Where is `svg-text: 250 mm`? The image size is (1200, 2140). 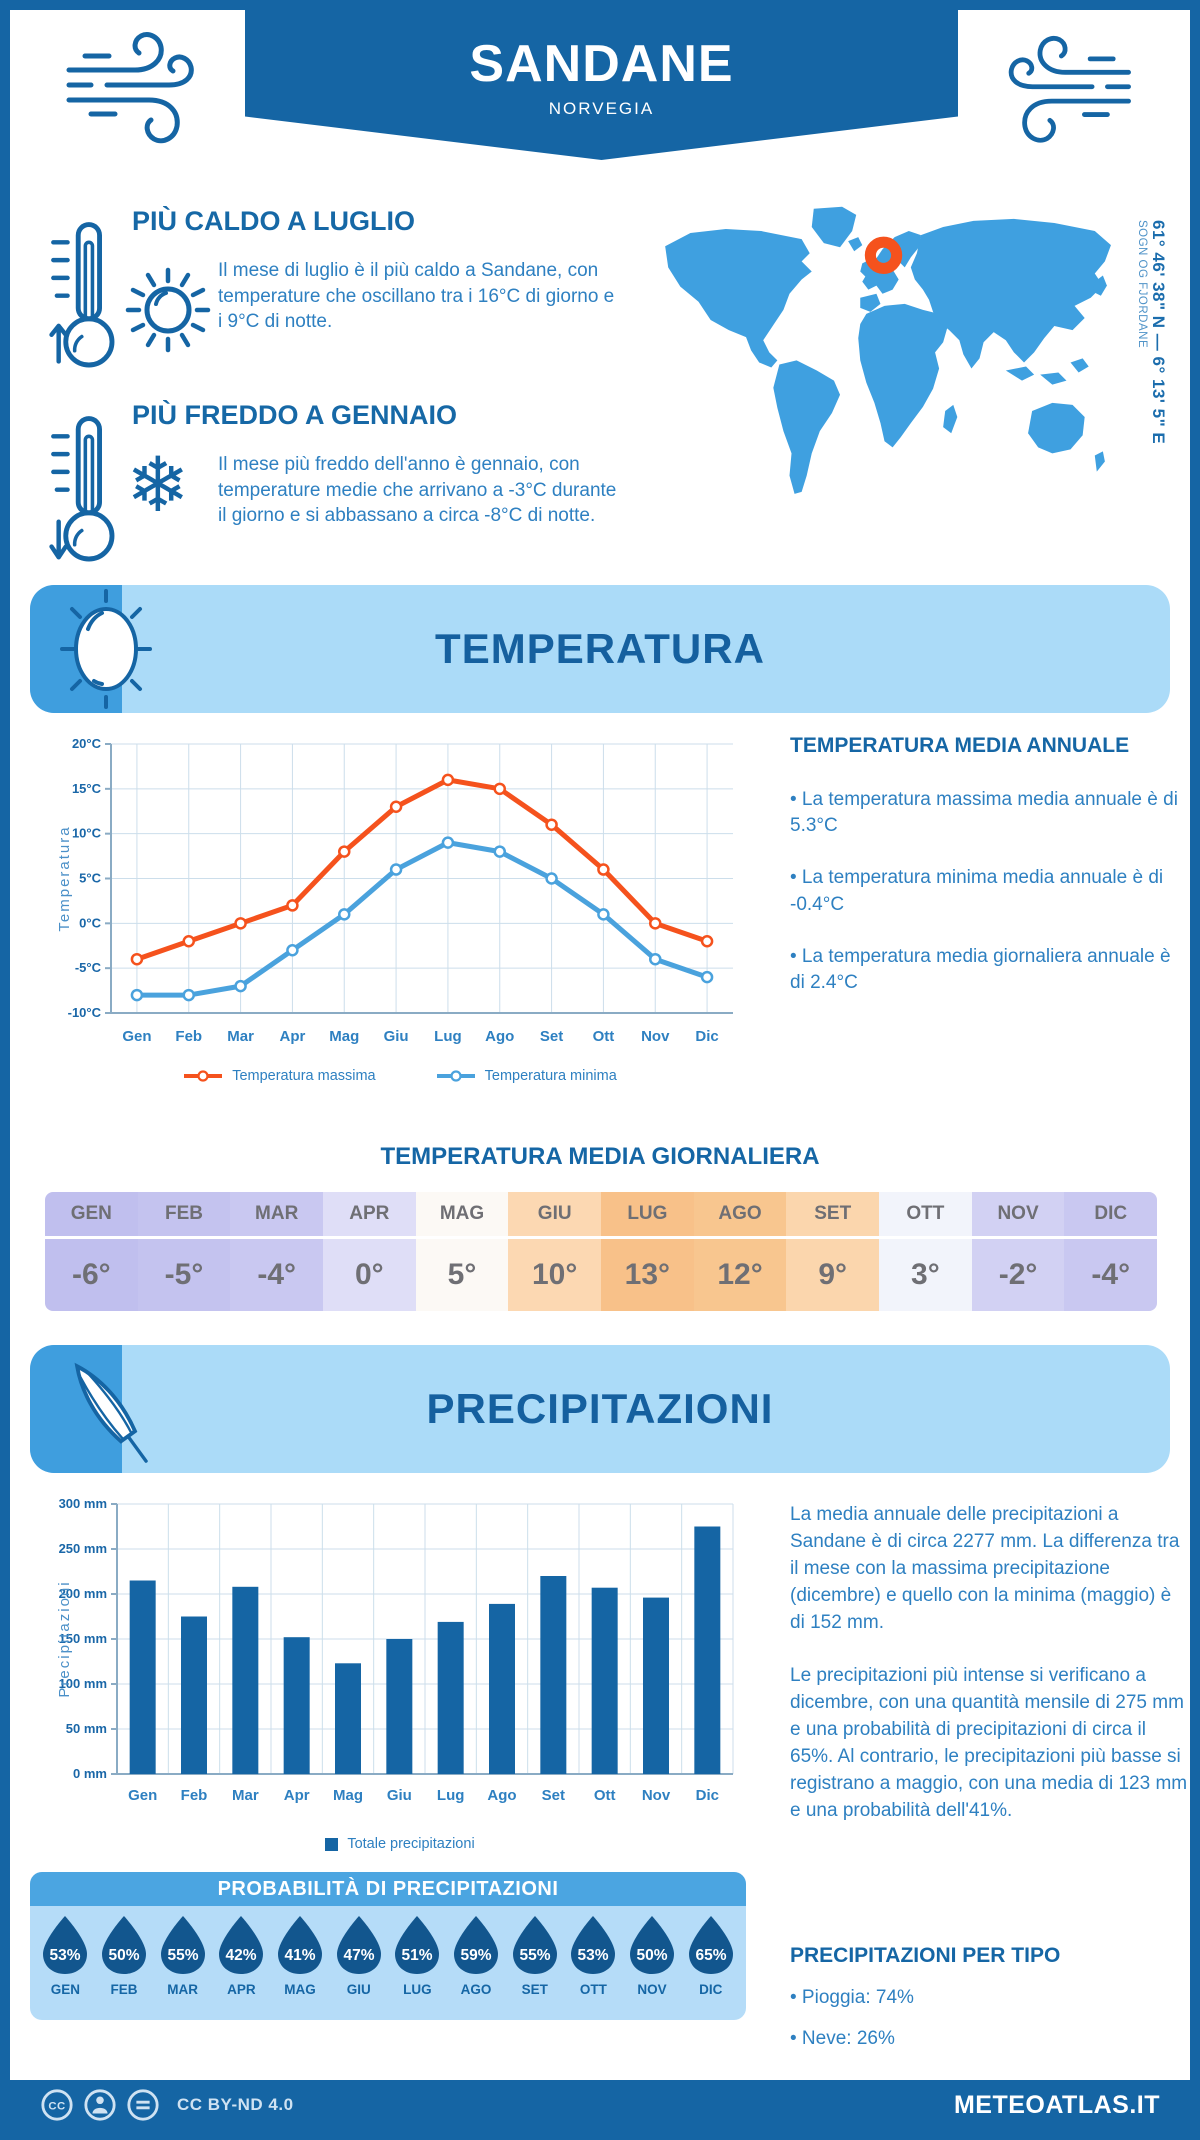
svg-text: 250 mm is located at coordinates (83, 1548).